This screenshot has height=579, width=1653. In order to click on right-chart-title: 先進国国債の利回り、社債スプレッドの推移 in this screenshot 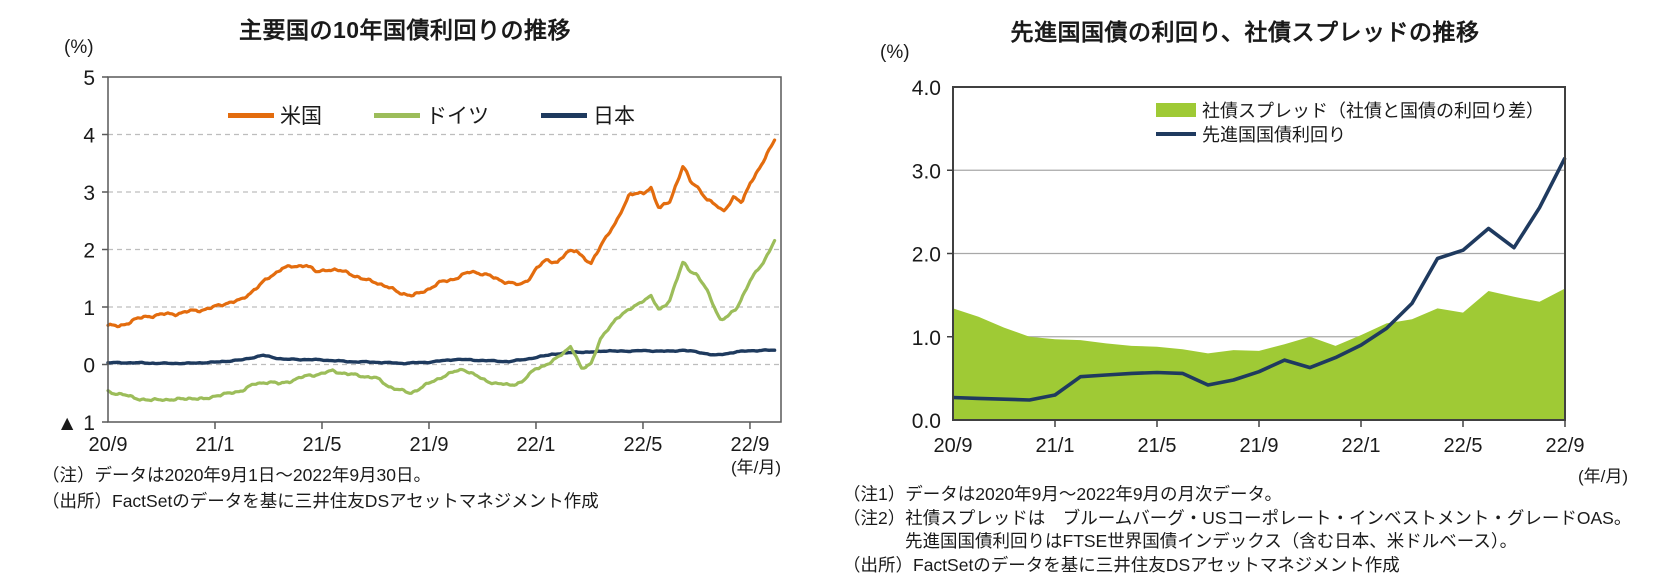, I will do `click(1245, 32)`.